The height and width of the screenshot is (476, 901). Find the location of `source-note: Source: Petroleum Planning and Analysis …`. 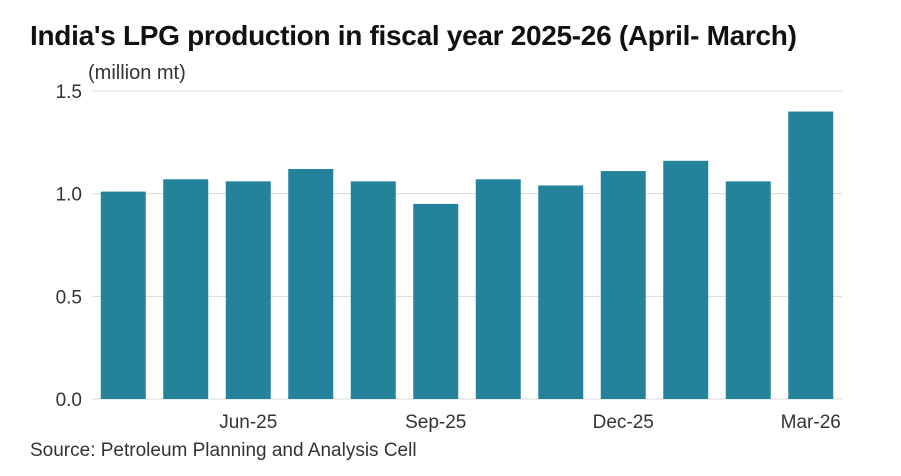

source-note: Source: Petroleum Planning and Analysis … is located at coordinates (223, 450).